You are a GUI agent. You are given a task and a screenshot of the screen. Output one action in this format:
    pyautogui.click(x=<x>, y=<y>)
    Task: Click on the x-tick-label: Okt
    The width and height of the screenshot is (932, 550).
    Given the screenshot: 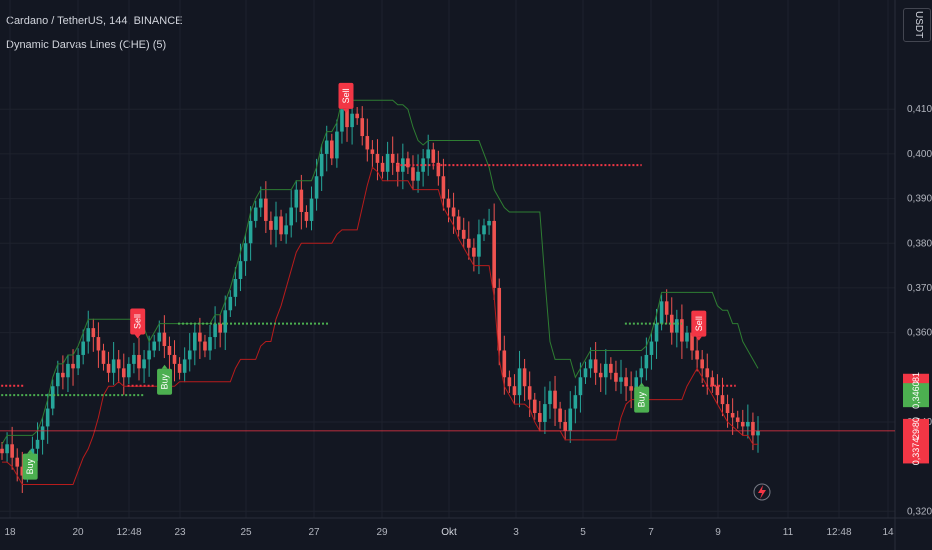 What is the action you would take?
    pyautogui.click(x=449, y=532)
    